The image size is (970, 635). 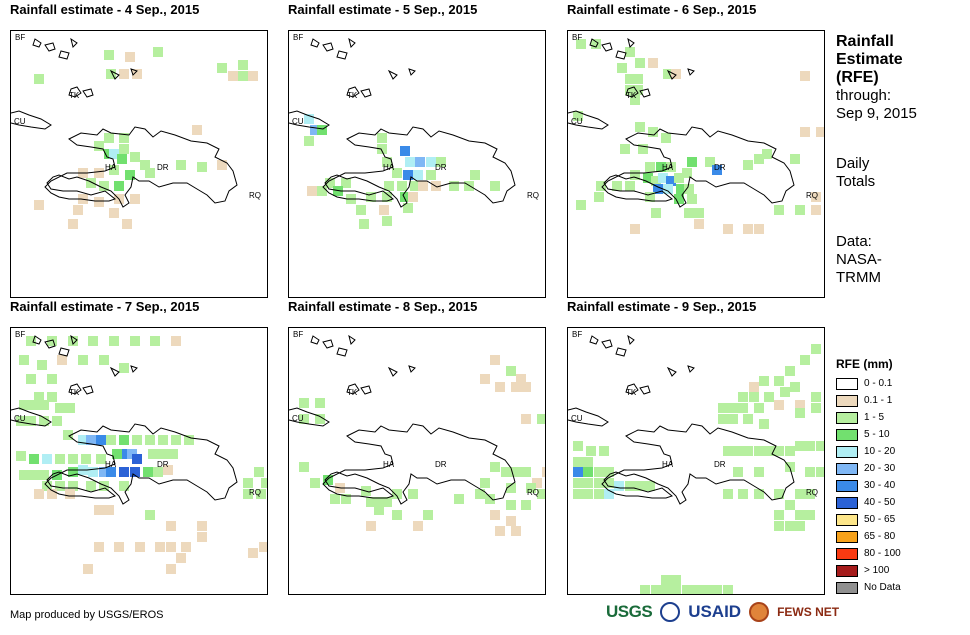 I want to click on legend-label: 1 - 5, so click(x=874, y=417).